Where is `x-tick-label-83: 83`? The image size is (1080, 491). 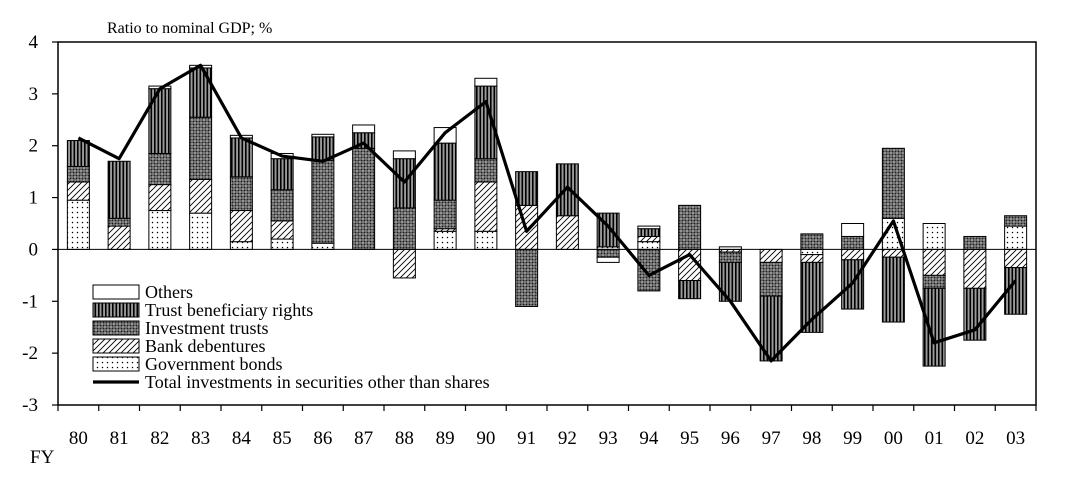 x-tick-label-83: 83 is located at coordinates (200, 438).